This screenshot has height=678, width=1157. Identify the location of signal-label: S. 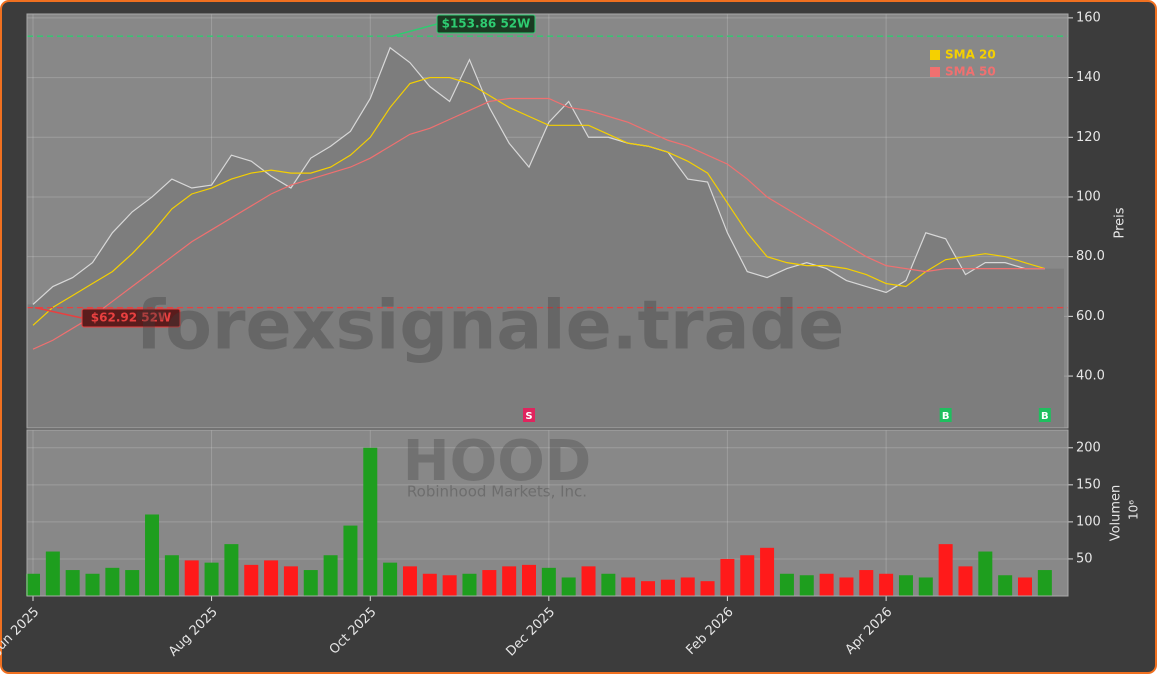
(528, 416).